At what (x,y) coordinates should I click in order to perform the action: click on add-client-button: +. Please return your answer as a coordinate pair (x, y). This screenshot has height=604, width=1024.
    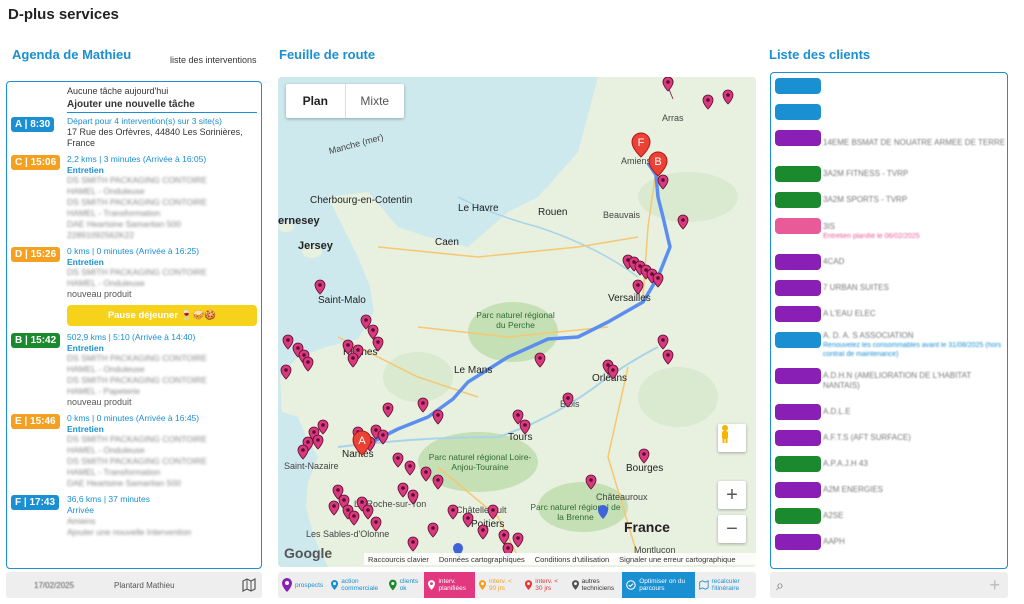
    Looking at the image, I should click on (994, 585).